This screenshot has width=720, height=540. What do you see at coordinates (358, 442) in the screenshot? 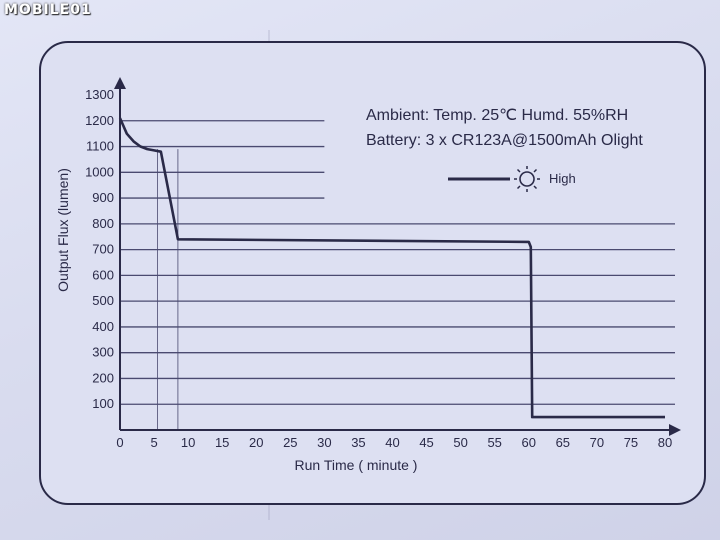
I see `x-tick-label-35: 35` at bounding box center [358, 442].